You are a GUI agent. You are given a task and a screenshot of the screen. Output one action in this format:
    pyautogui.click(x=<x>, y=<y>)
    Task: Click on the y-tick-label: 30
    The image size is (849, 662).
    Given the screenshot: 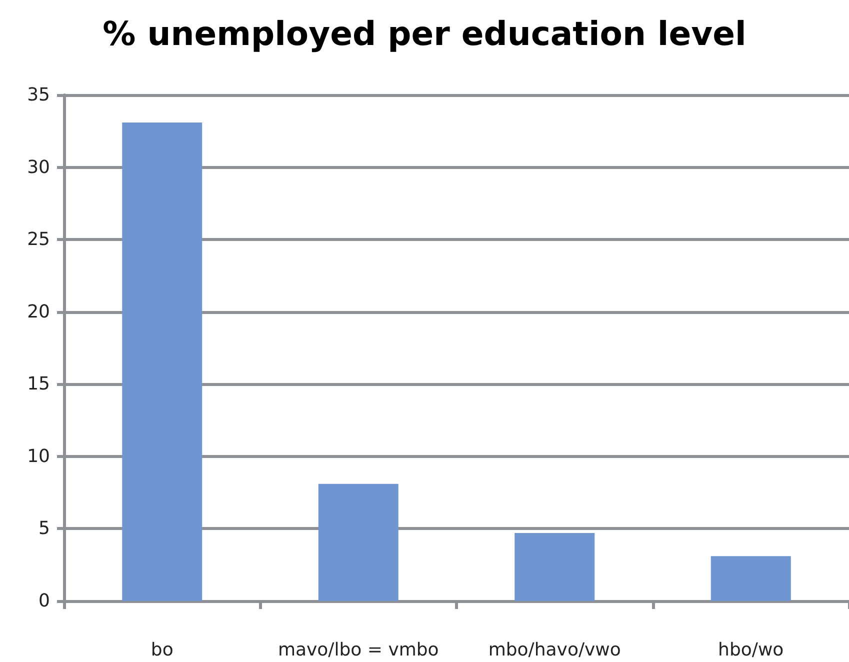 What is the action you would take?
    pyautogui.click(x=38, y=167)
    